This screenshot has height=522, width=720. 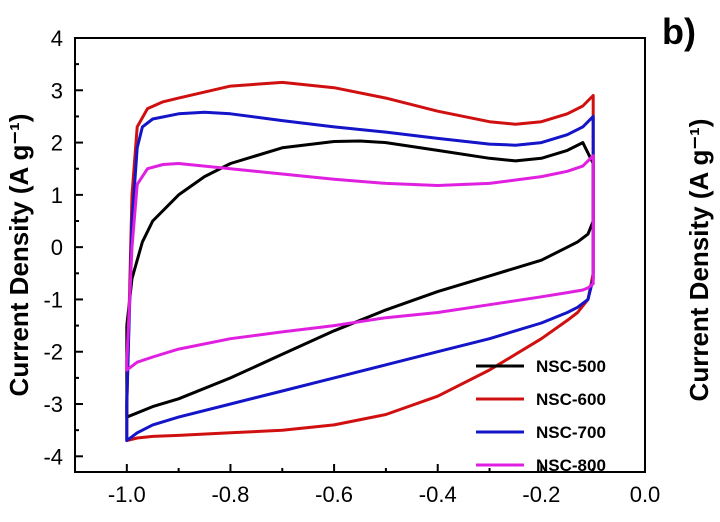 I want to click on legend-label: NSC-600, so click(x=571, y=399).